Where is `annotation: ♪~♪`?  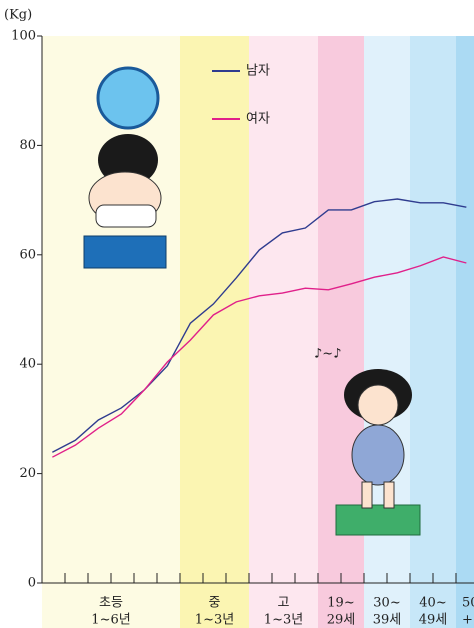 annotation: ♪~♪ is located at coordinates (328, 354).